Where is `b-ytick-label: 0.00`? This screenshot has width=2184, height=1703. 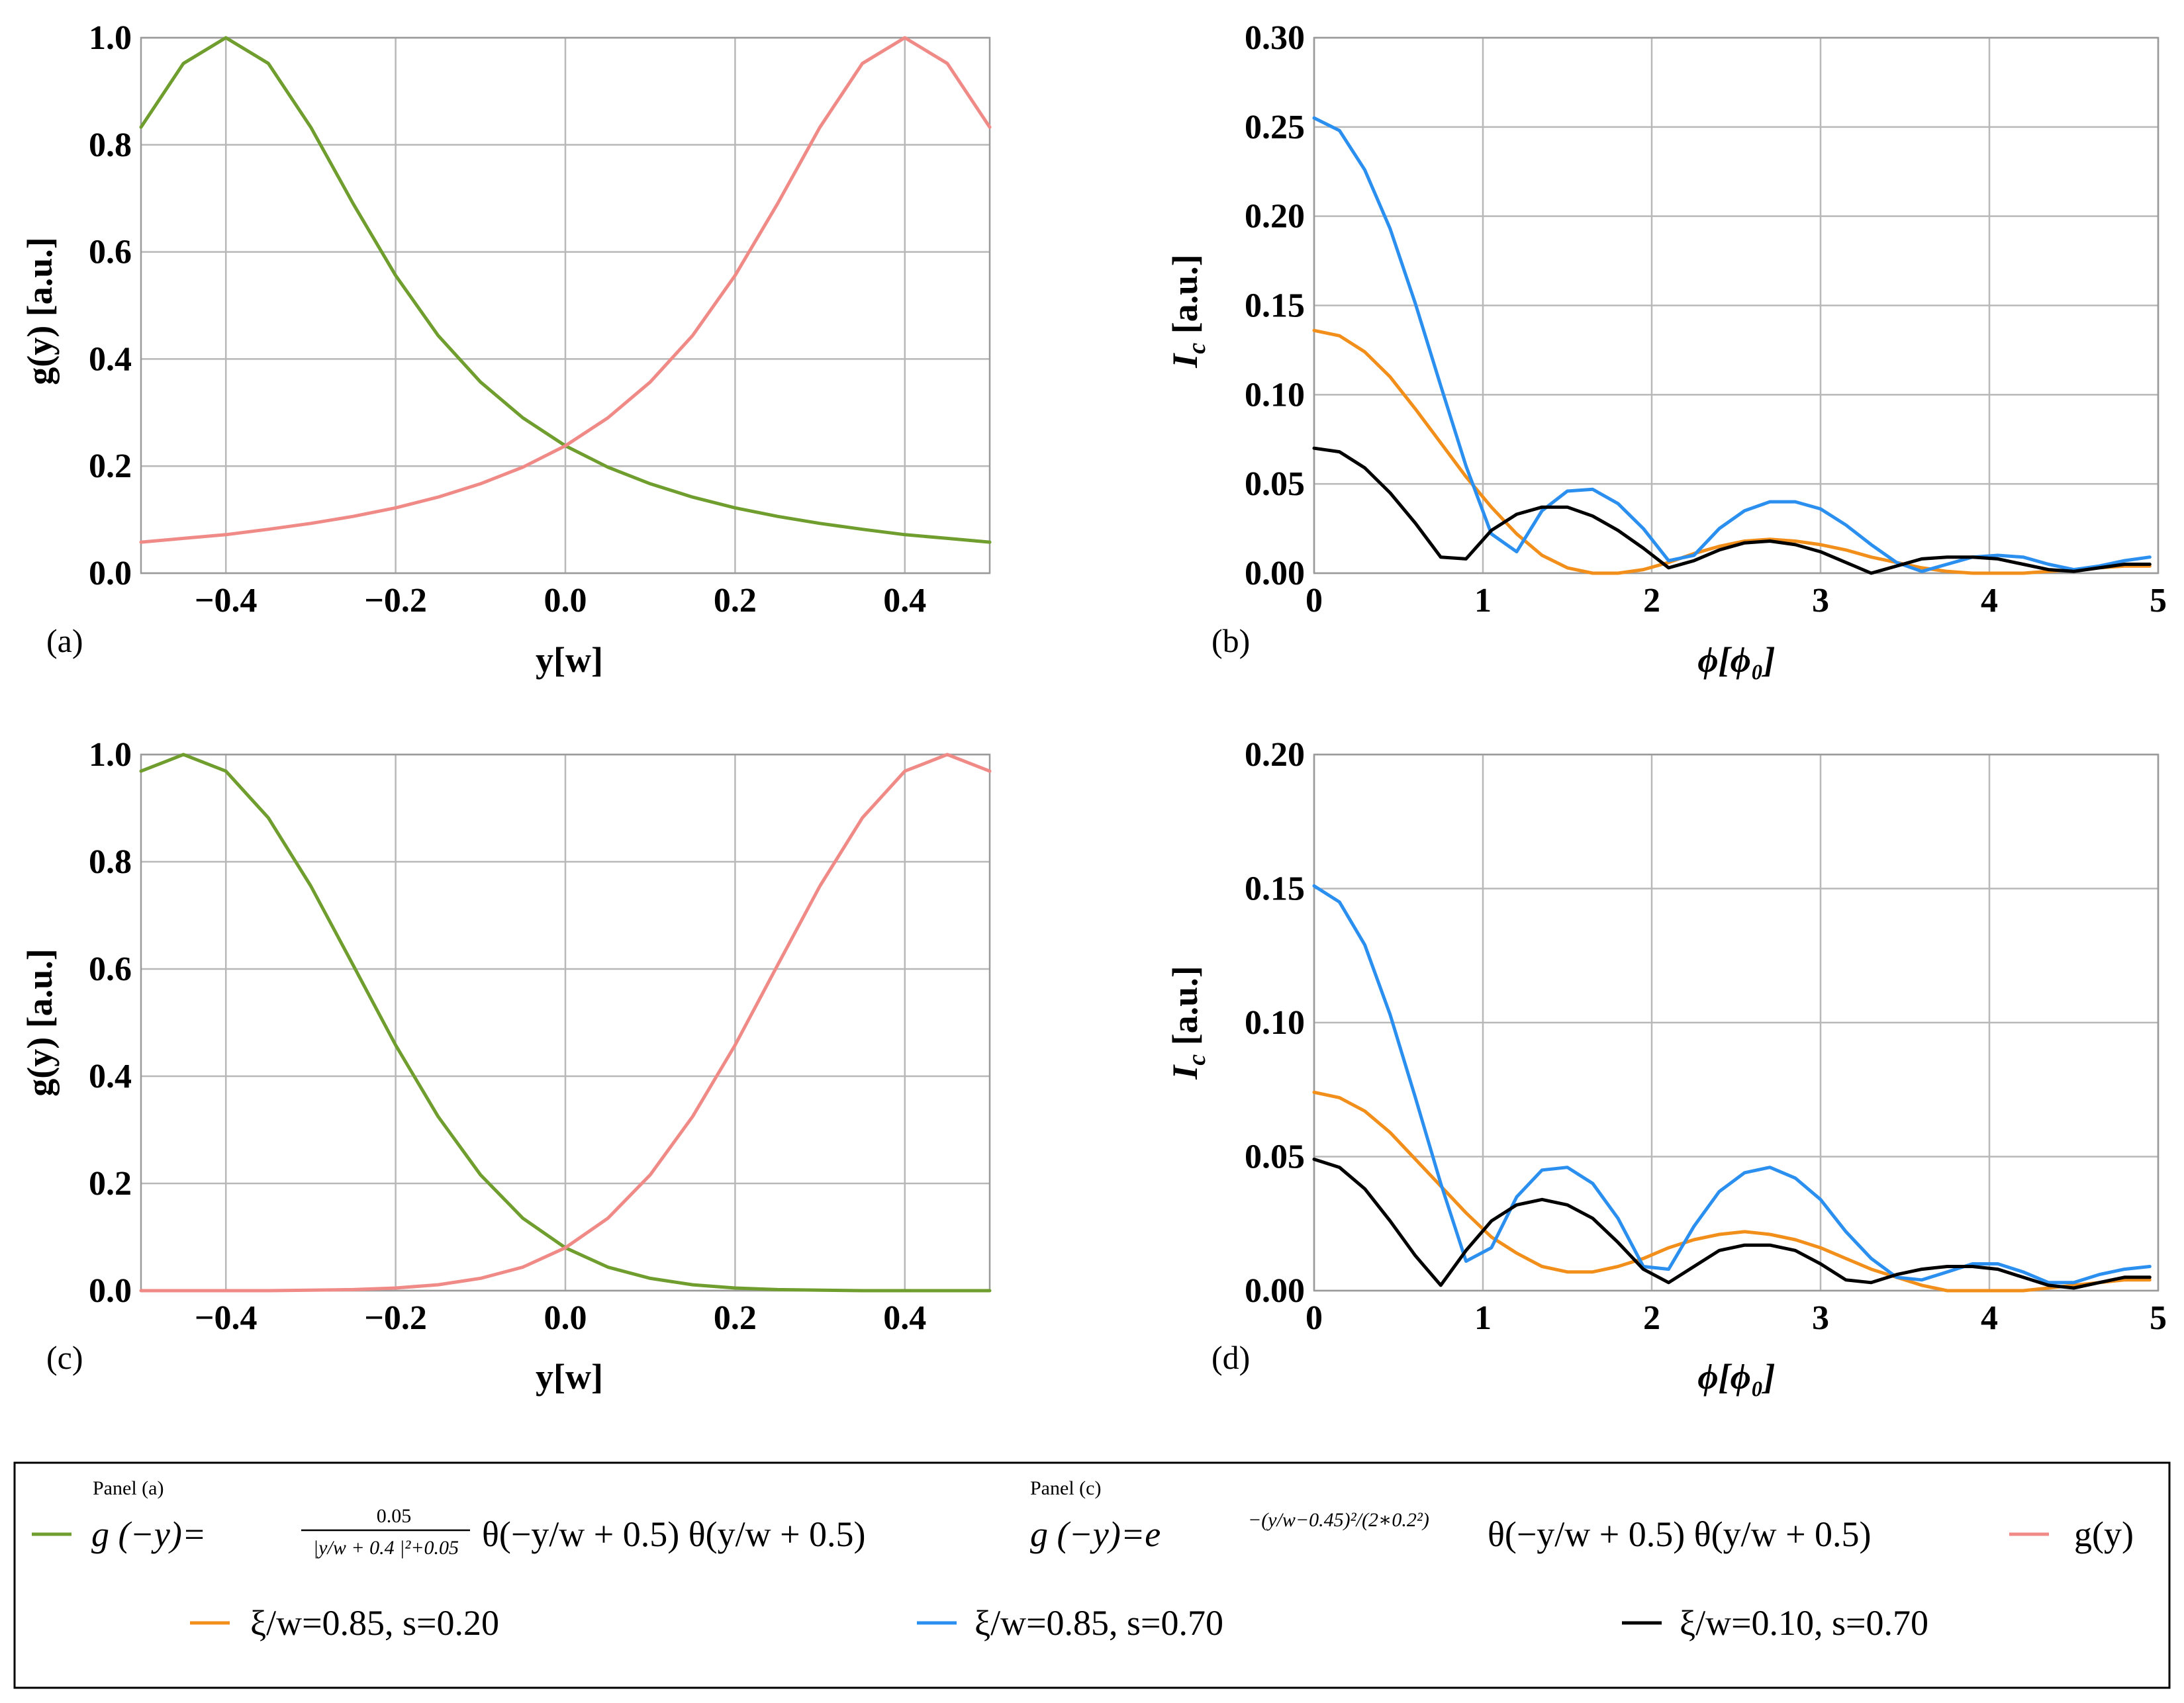 b-ytick-label: 0.00 is located at coordinates (1275, 574).